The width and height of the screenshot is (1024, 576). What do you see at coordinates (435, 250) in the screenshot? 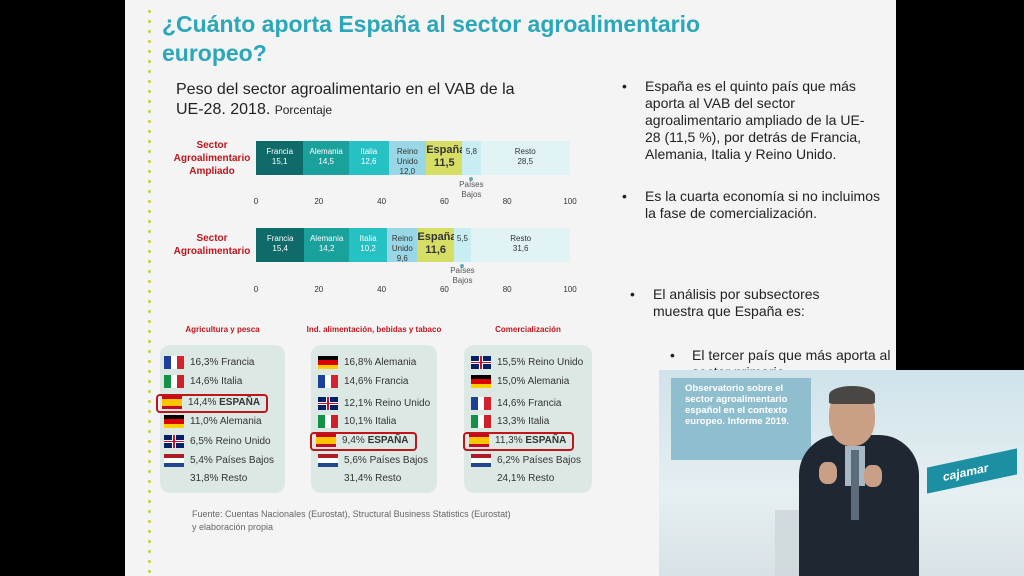
I see `segment-value: 11,6` at bounding box center [435, 250].